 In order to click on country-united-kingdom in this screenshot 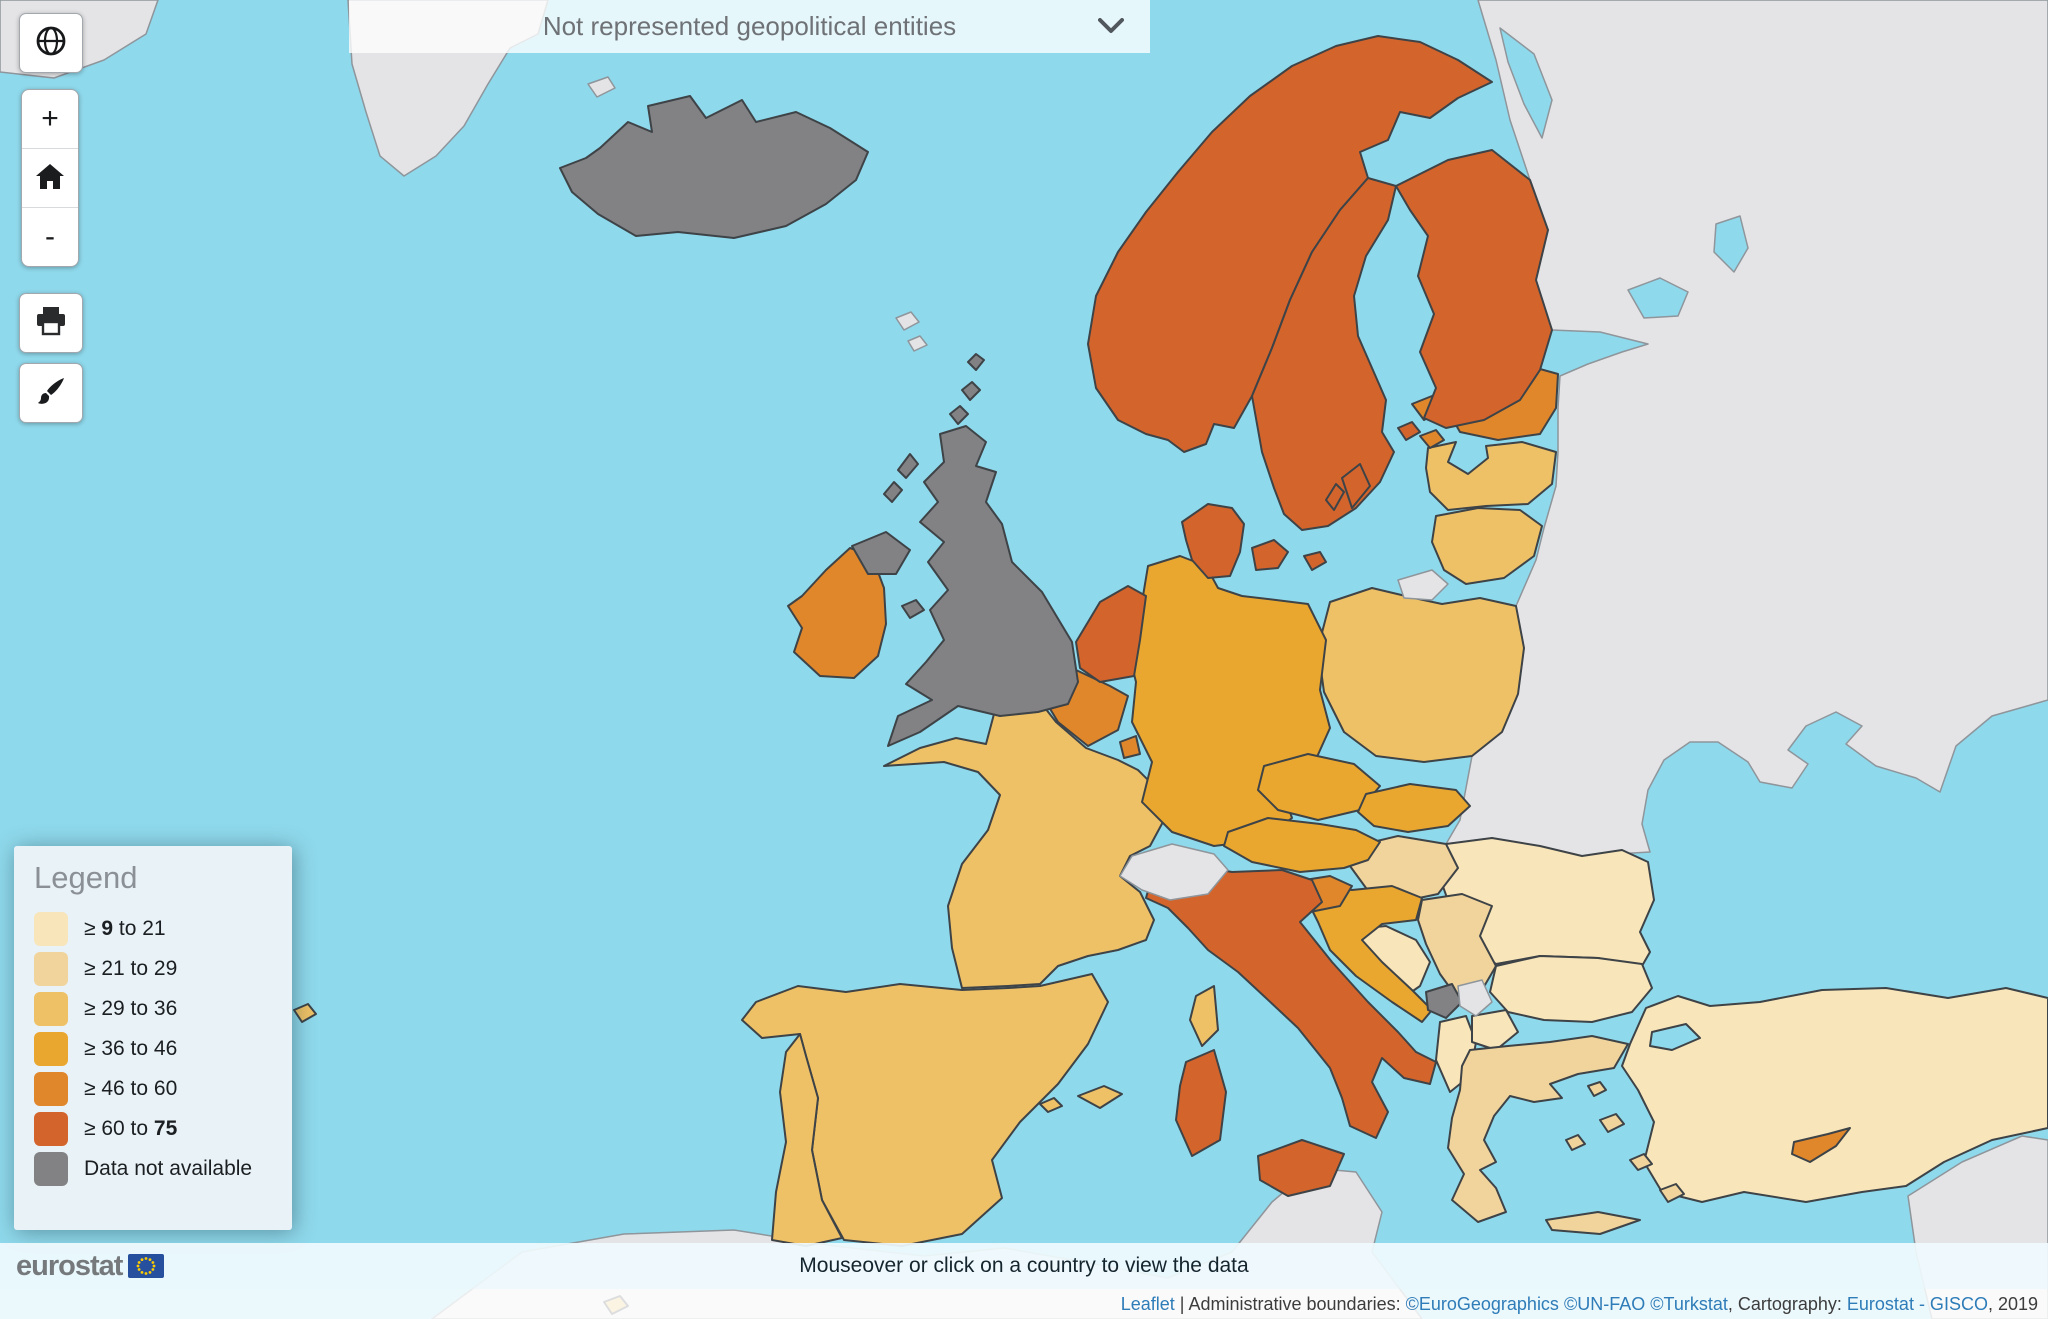, I will do `click(965, 550)`.